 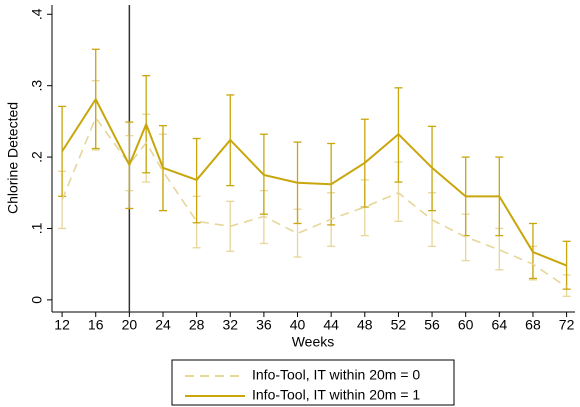 I want to click on legend-box, so click(x=313, y=382).